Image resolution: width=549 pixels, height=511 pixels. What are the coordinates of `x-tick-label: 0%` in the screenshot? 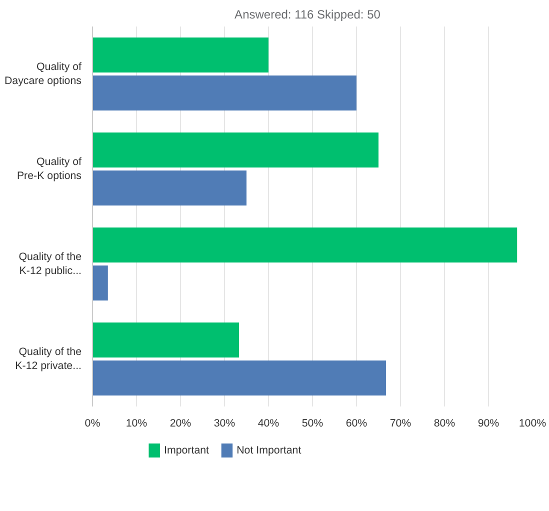 It's located at (92, 424).